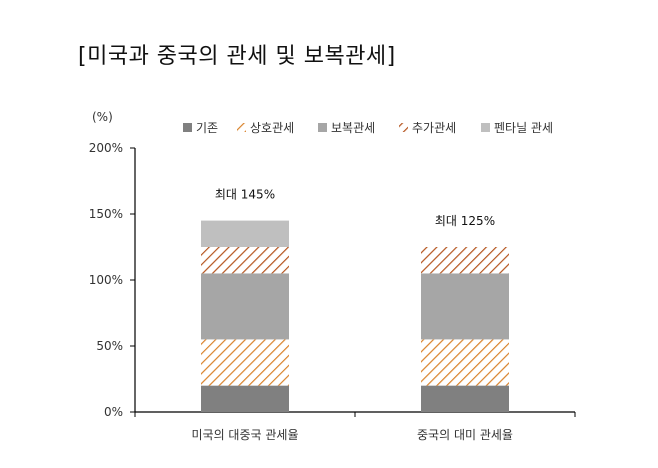 The height and width of the screenshot is (468, 658). What do you see at coordinates (523, 128) in the screenshot?
I see `legend-label: 펜타닐 관세` at bounding box center [523, 128].